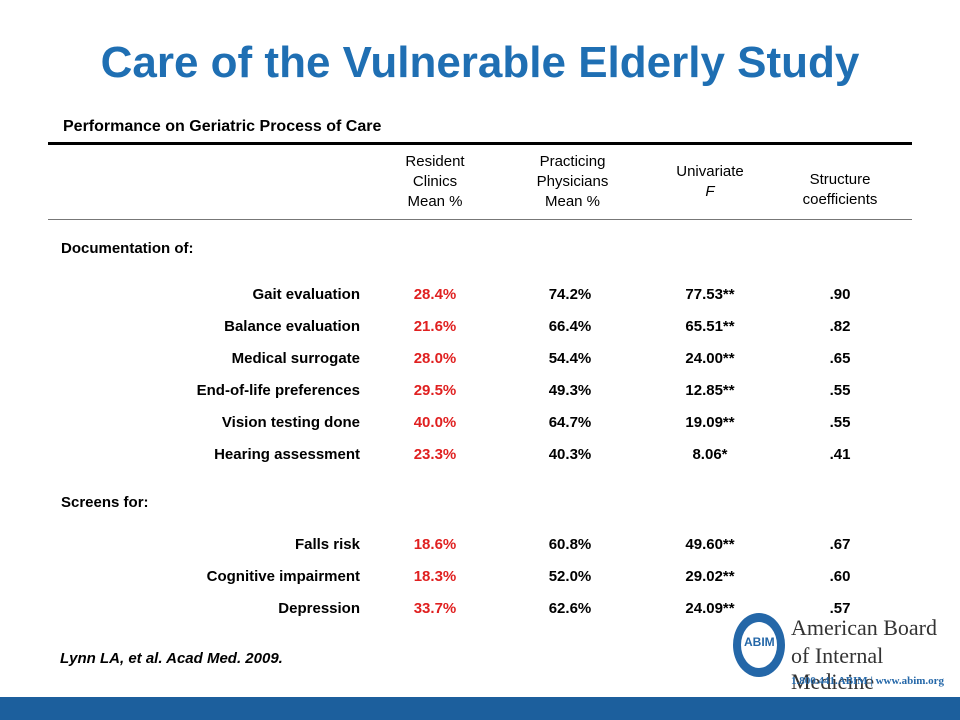 Image resolution: width=960 pixels, height=720 pixels. Describe the element at coordinates (564, 608) in the screenshot. I see `table-row: Depression 33.7% 62.6% 24.09** .57` at that location.